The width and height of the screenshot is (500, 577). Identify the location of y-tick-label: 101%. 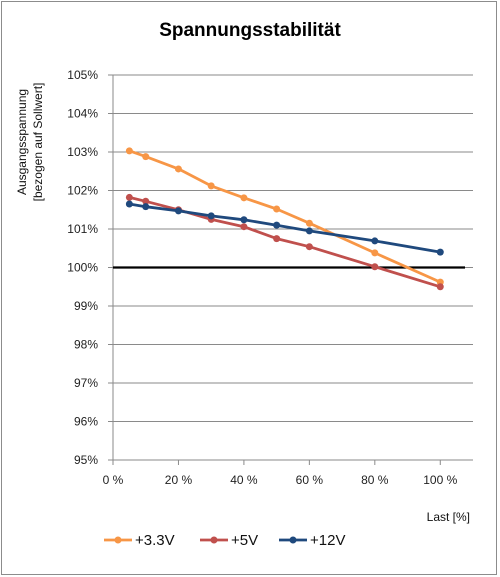
(82, 229).